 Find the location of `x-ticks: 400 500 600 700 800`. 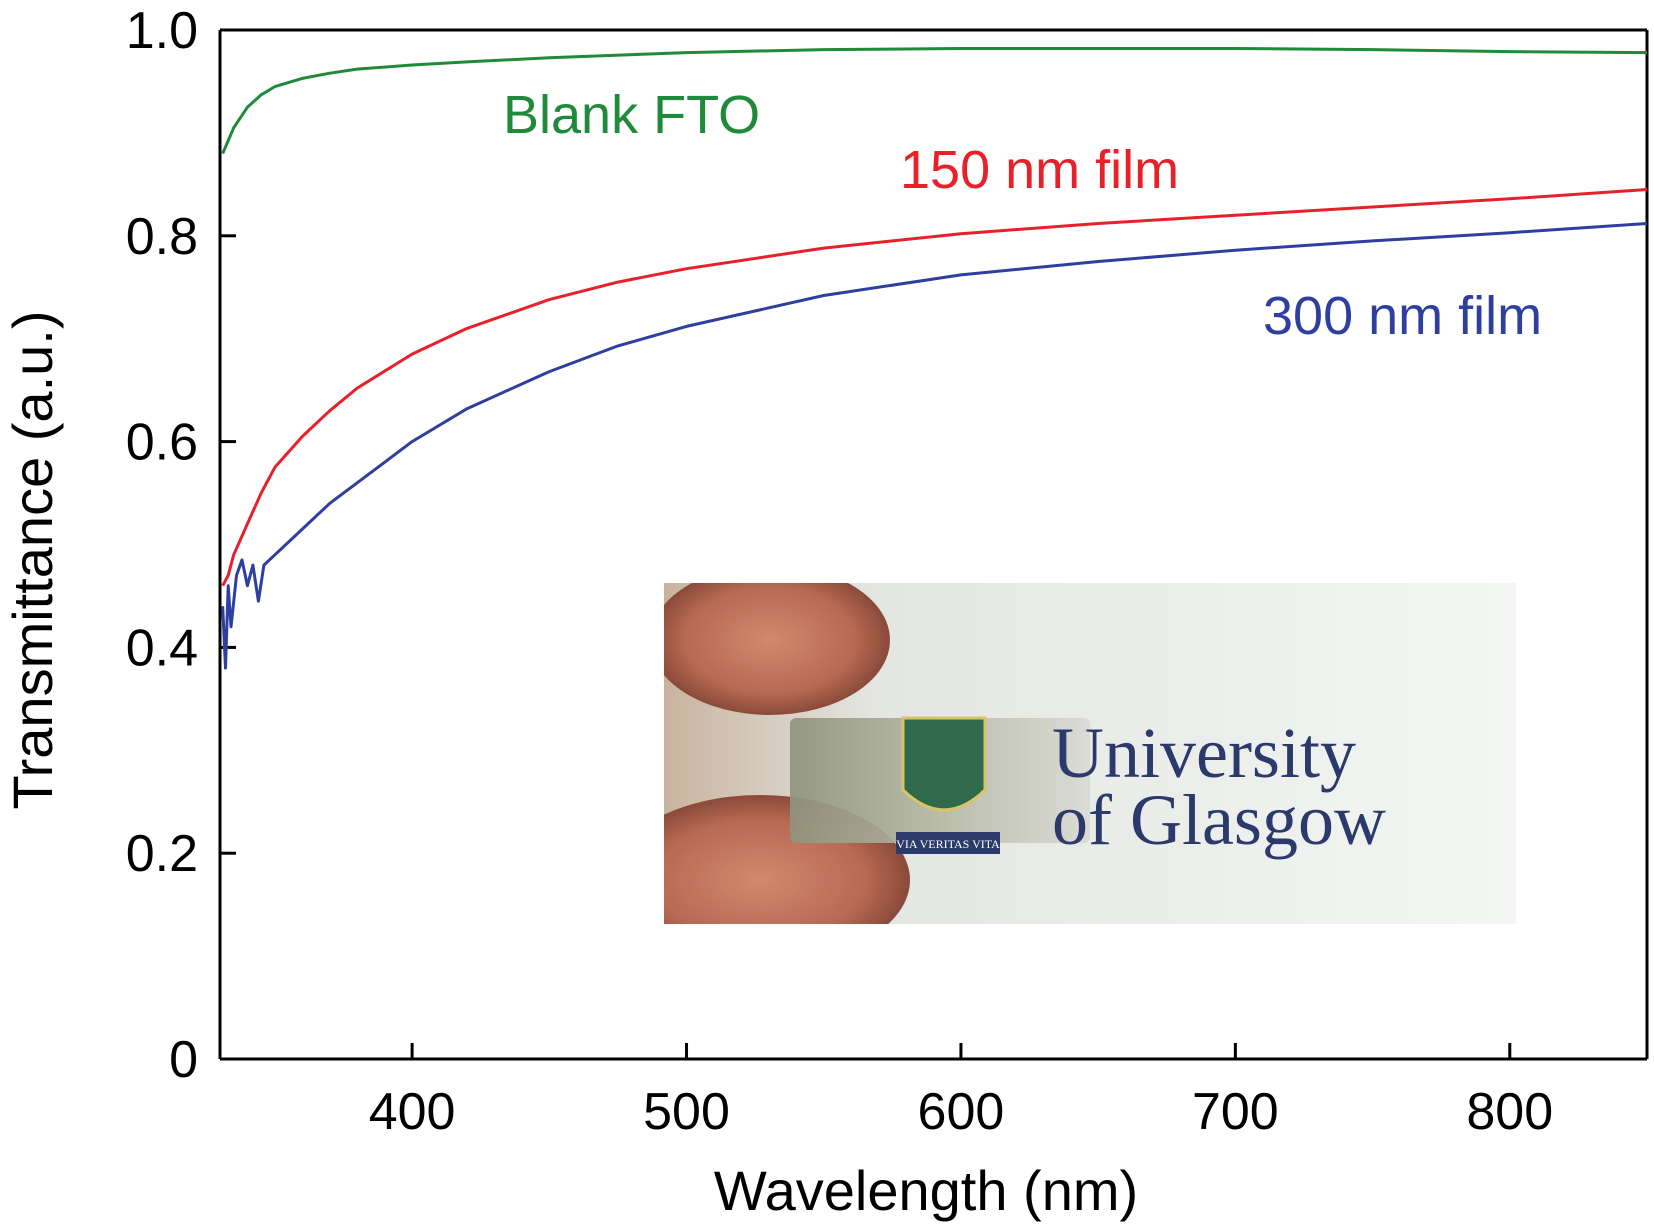

x-ticks: 400 500 600 700 800 is located at coordinates (961, 1092).